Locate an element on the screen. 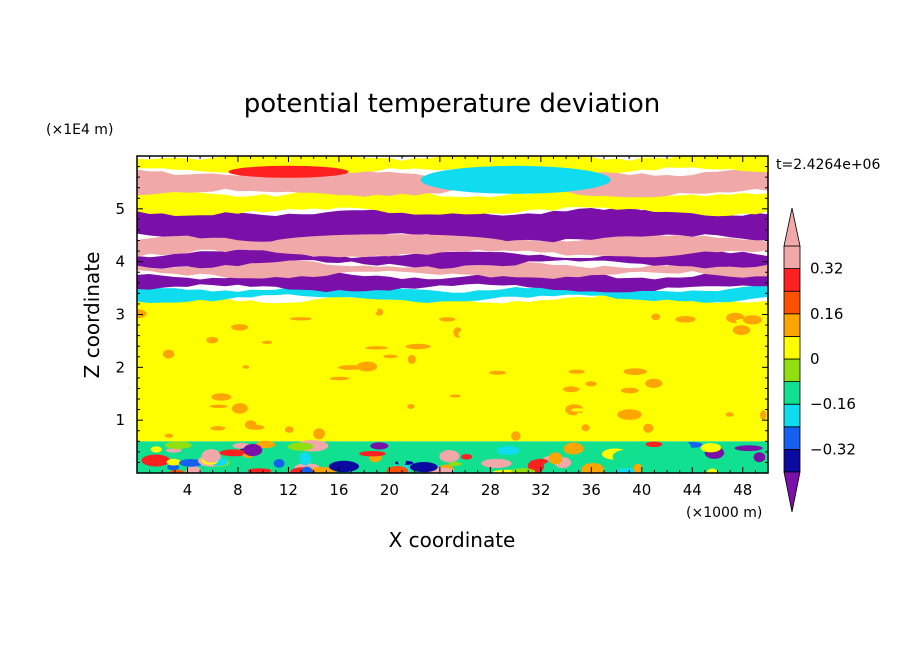 This screenshot has width=904, height=654. x-tick-label: 32 is located at coordinates (540, 490).